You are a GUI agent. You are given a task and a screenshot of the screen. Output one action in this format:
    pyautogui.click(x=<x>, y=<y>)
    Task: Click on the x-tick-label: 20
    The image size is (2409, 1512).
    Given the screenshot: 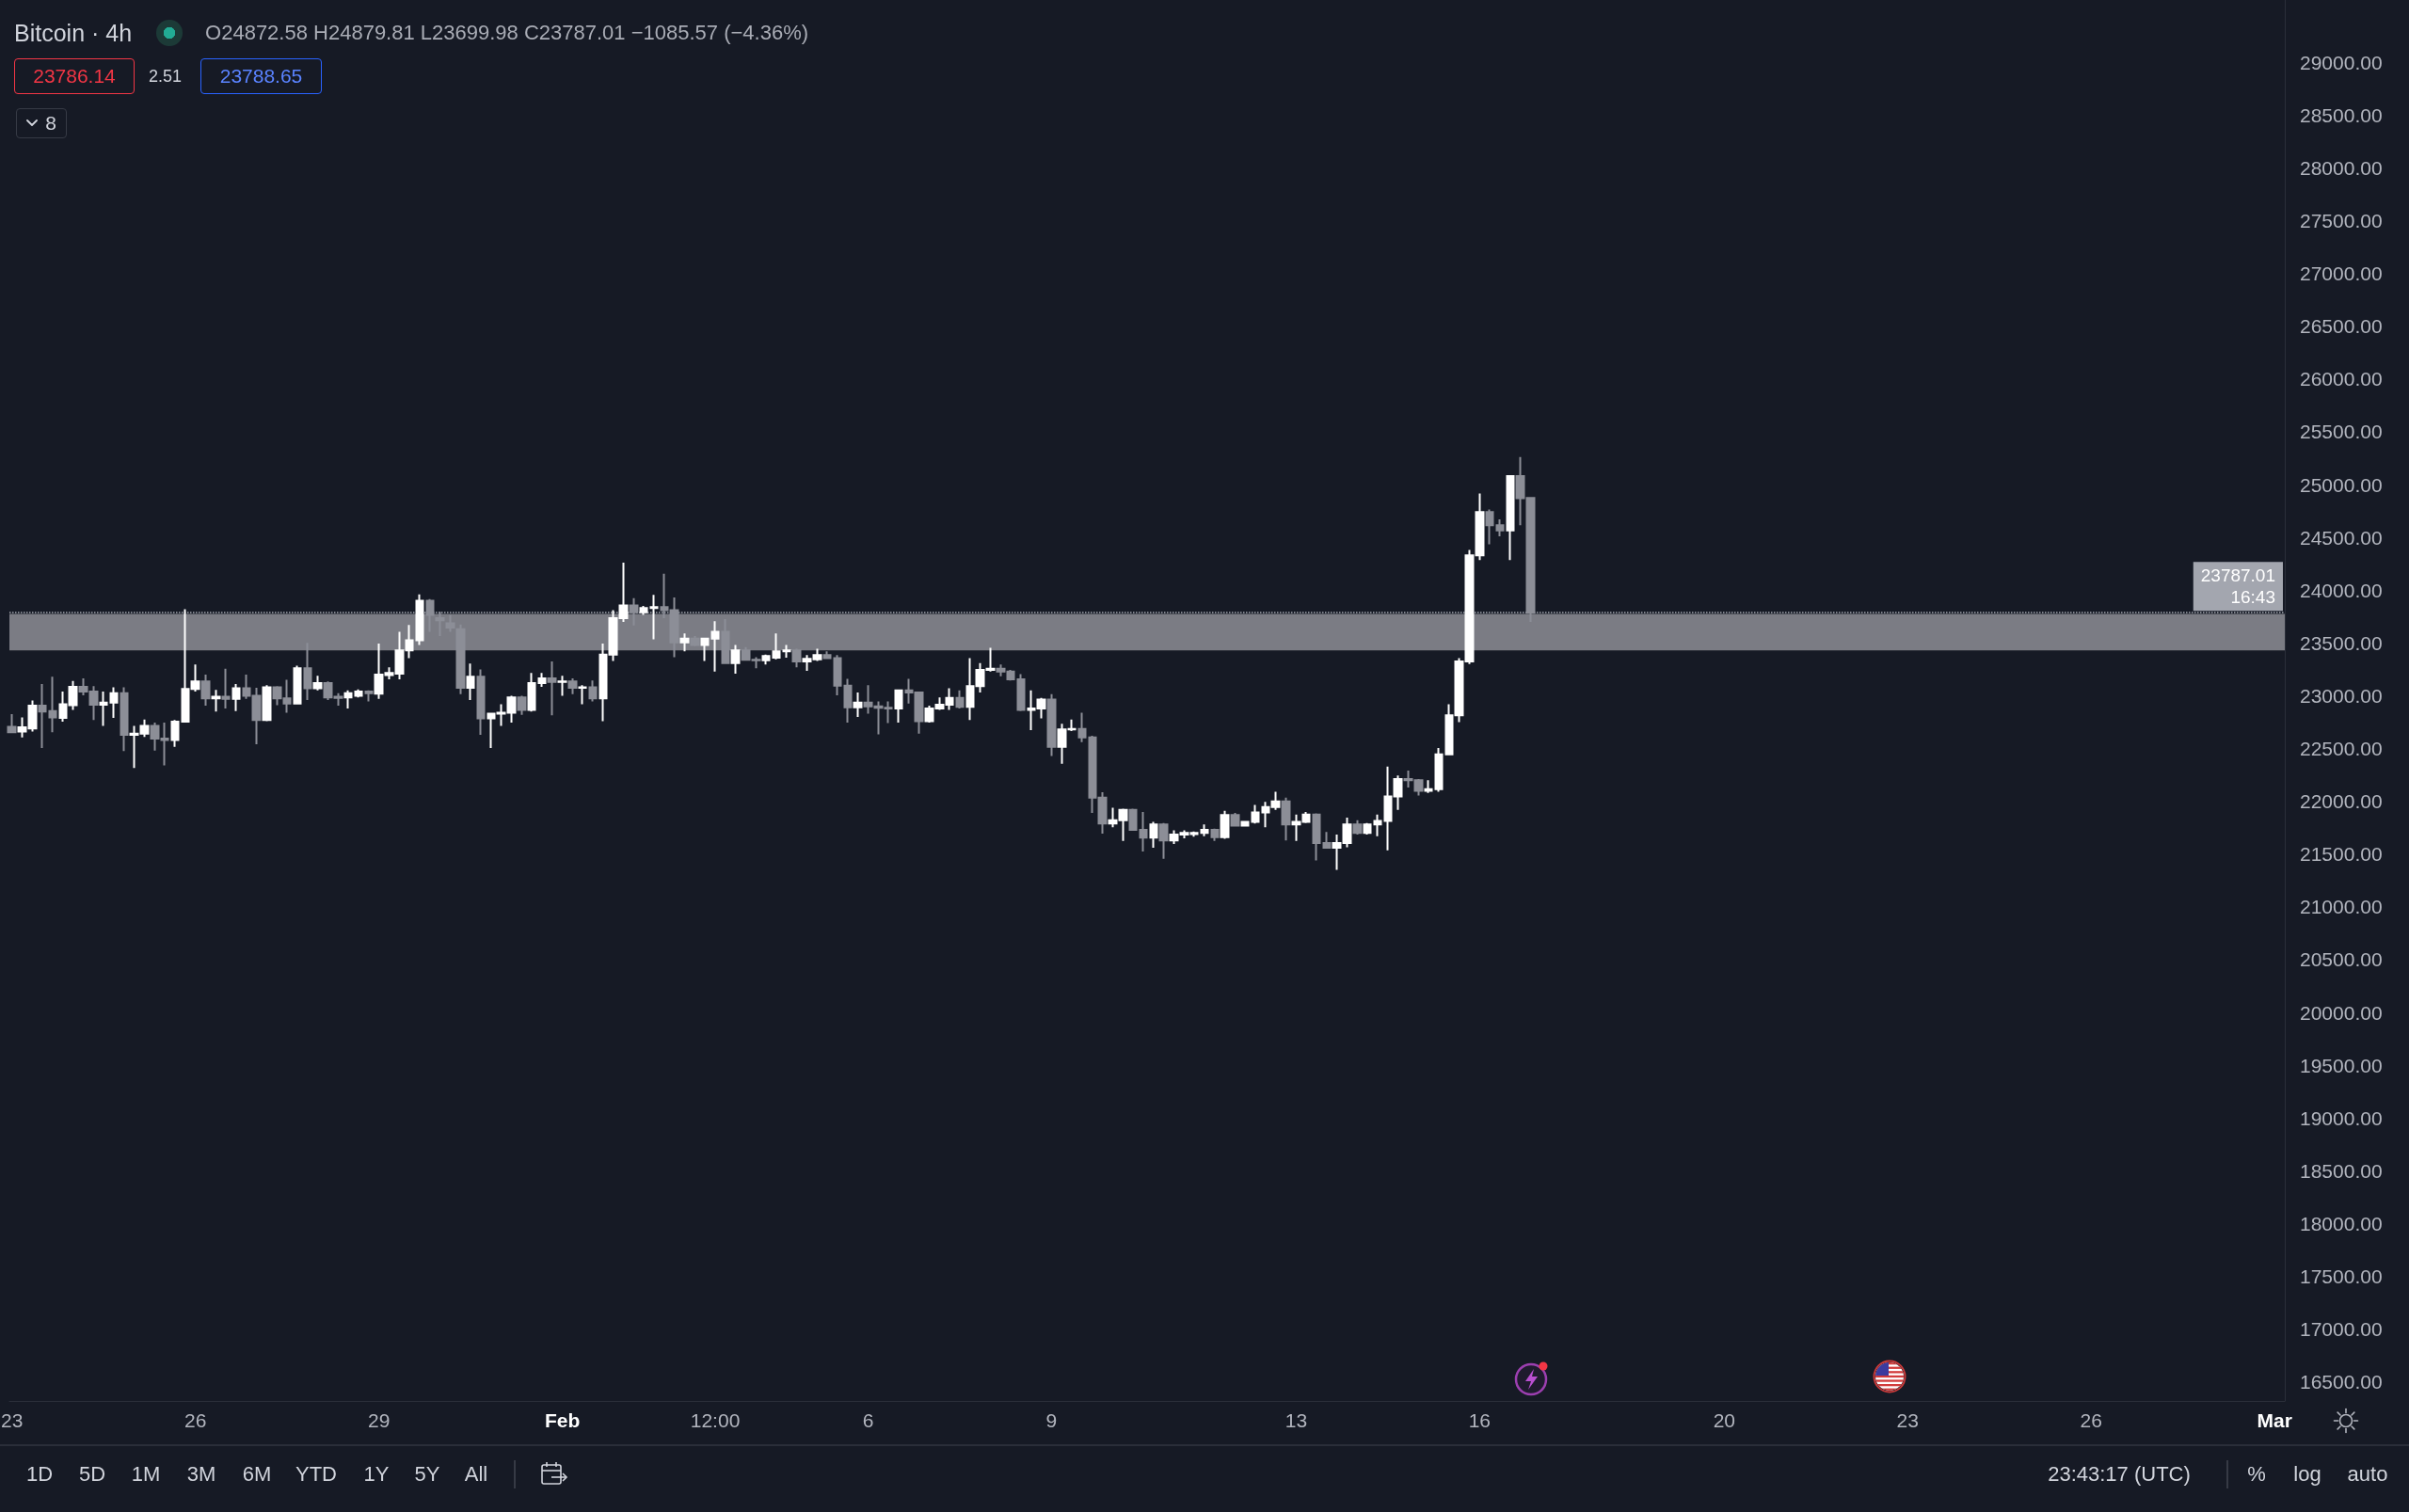 What is the action you would take?
    pyautogui.click(x=1724, y=1420)
    